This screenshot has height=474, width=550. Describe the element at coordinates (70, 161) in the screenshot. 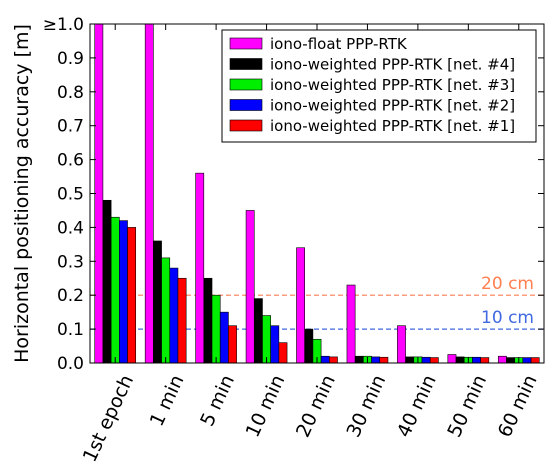

I see `y-tick-label: 0.6` at that location.